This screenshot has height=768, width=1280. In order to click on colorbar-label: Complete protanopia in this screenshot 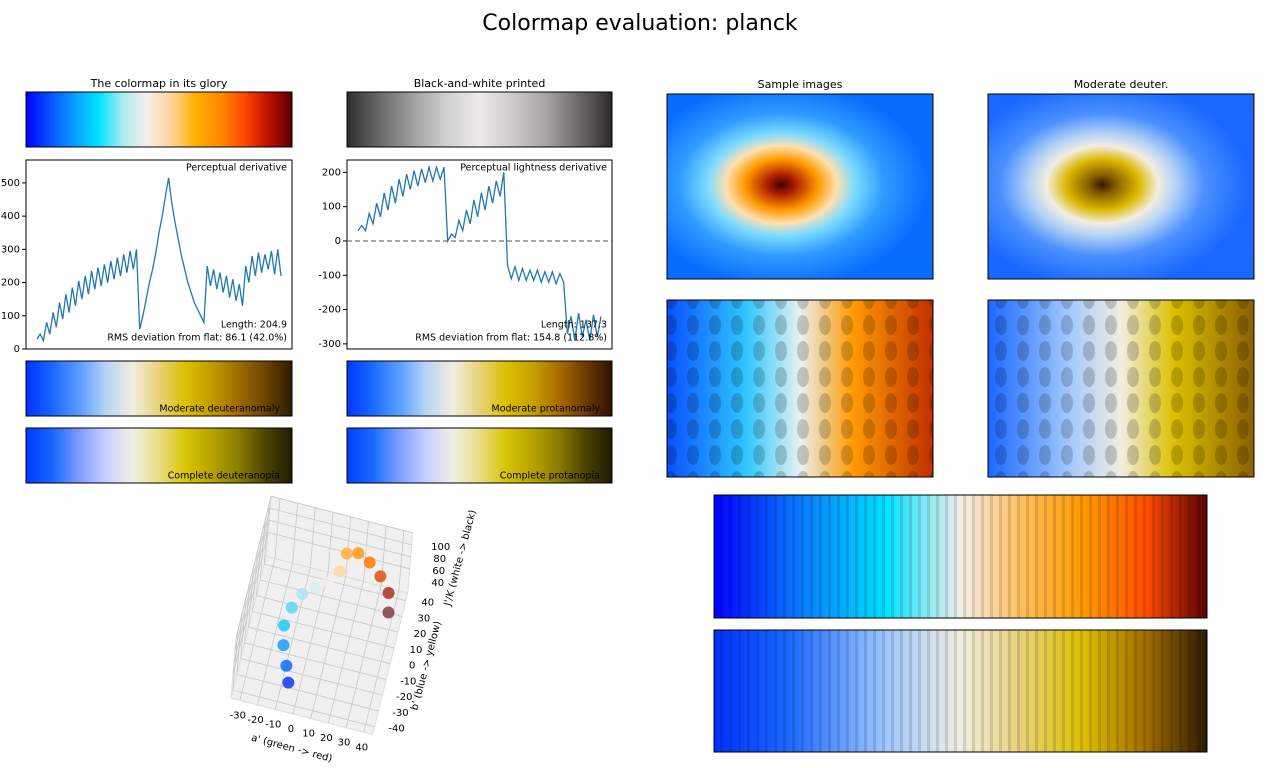, I will do `click(550, 476)`.